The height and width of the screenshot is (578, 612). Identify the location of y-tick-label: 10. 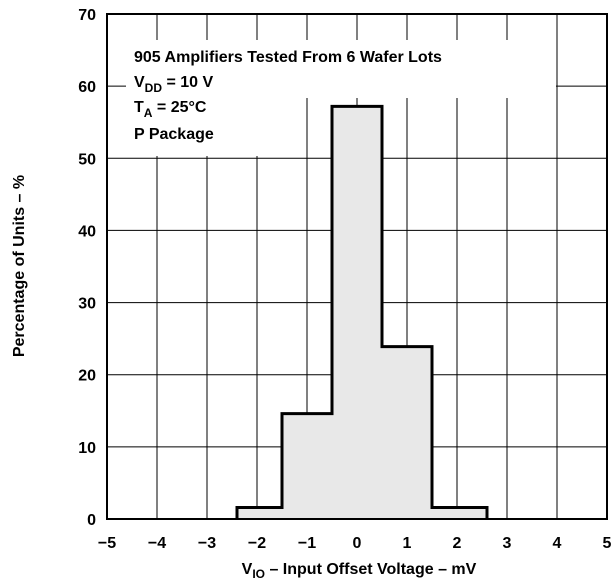
(87, 448).